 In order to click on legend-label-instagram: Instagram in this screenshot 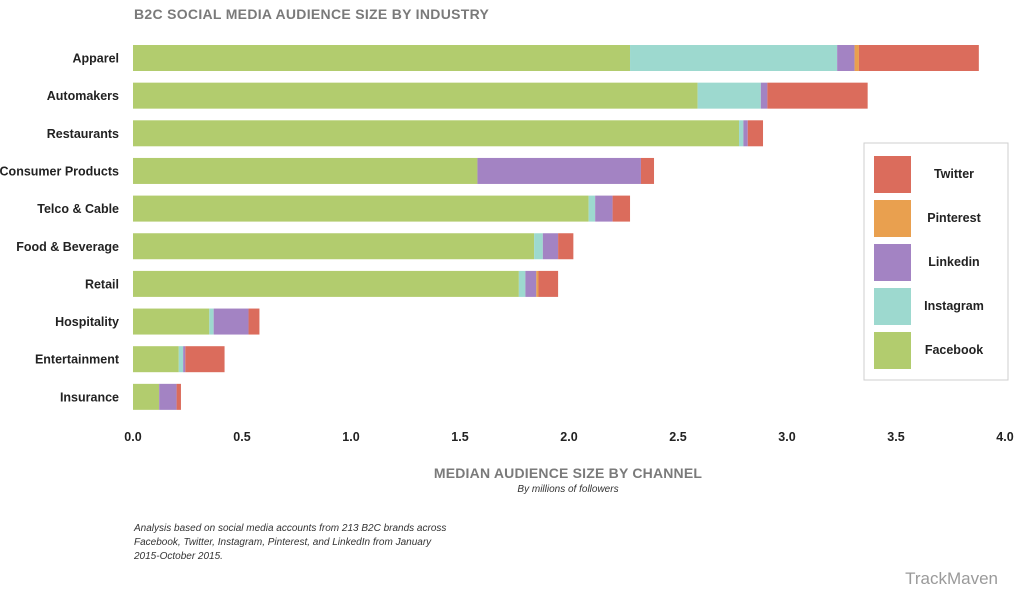, I will do `click(954, 306)`.